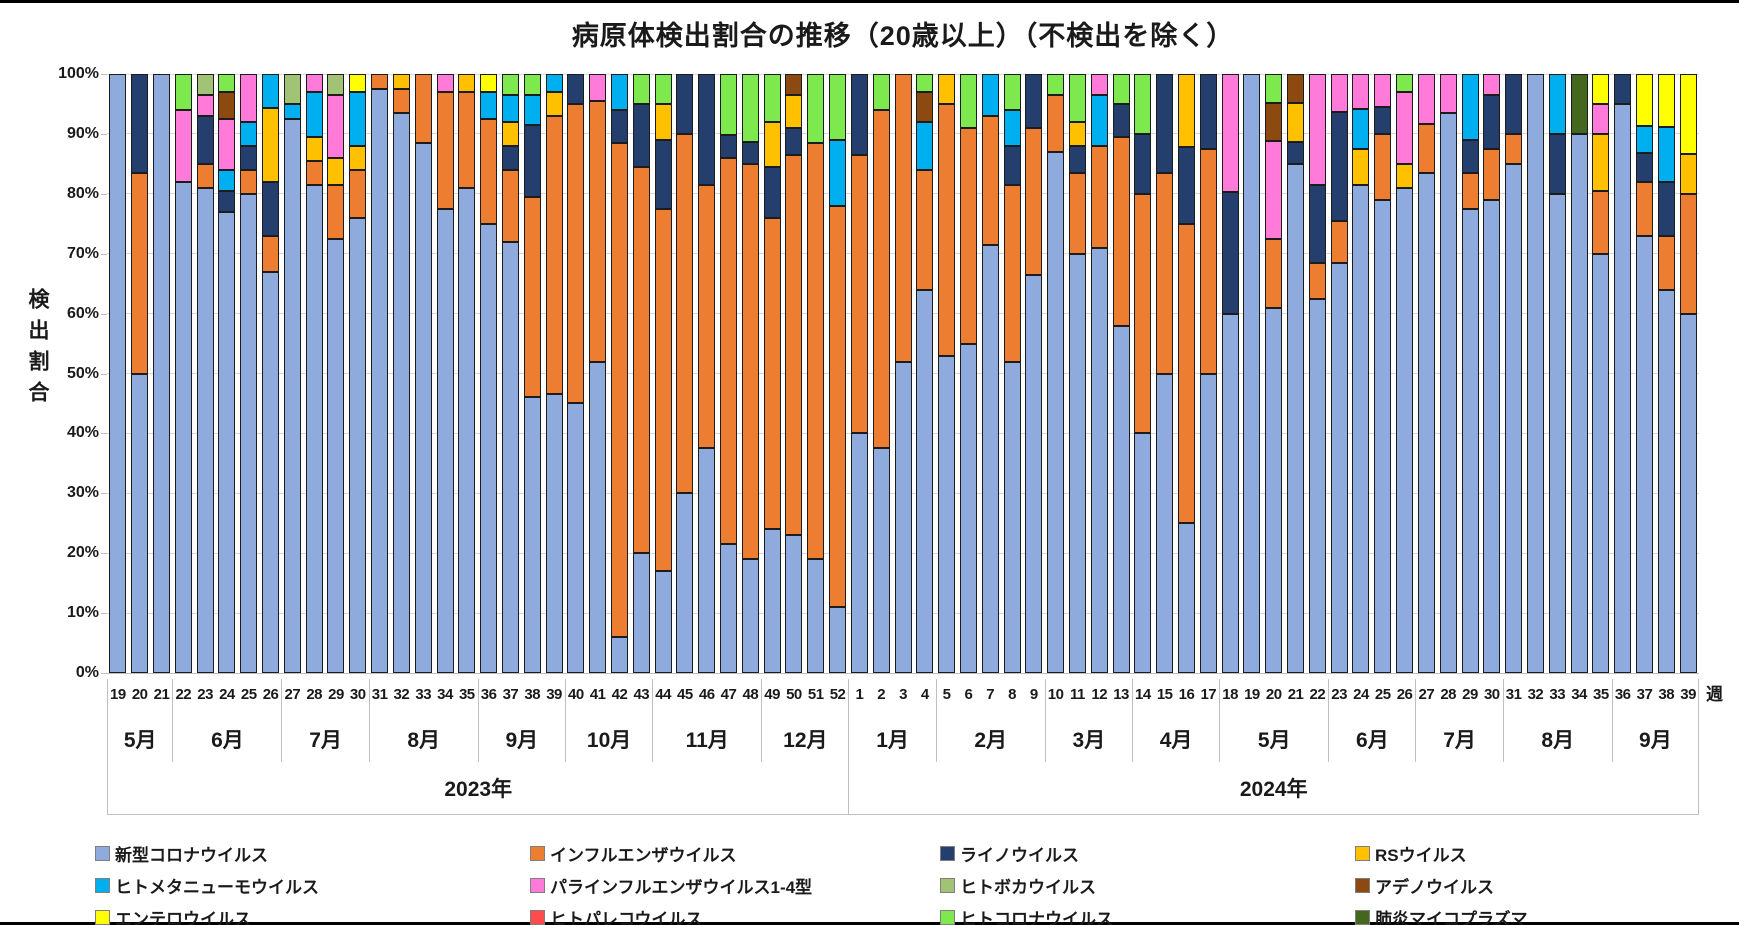  Describe the element at coordinates (707, 740) in the screenshot. I see `month-label: 11月` at that location.